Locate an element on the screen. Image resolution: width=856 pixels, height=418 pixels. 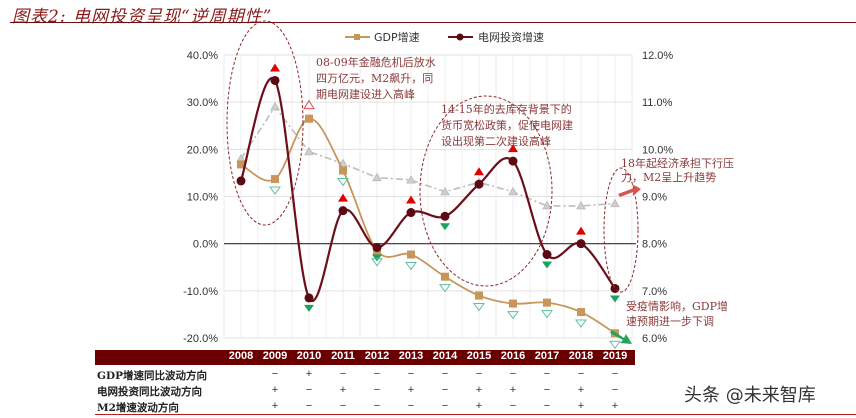
legend-gdp-marker is located at coordinates (357, 37).